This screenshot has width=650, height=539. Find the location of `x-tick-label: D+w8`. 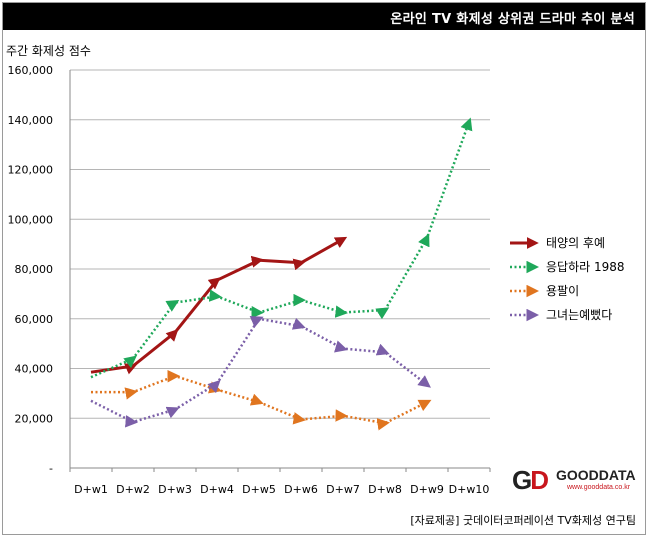

x-tick-label: D+w8 is located at coordinates (385, 489).